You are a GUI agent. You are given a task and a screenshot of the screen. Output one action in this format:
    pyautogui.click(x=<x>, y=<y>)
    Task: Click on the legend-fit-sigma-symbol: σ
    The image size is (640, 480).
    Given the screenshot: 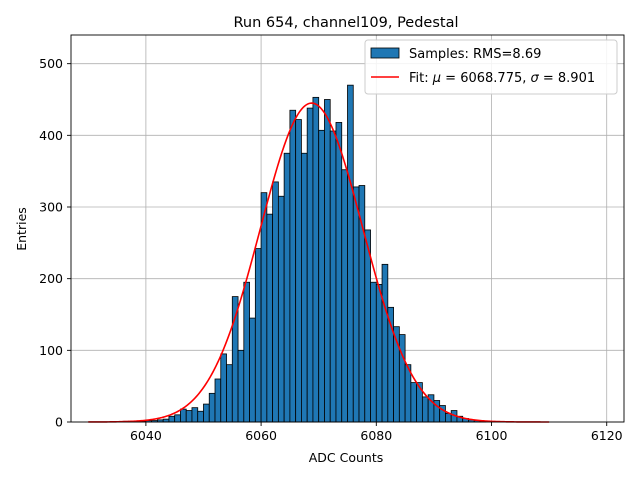 What is the action you would take?
    pyautogui.click(x=535, y=78)
    